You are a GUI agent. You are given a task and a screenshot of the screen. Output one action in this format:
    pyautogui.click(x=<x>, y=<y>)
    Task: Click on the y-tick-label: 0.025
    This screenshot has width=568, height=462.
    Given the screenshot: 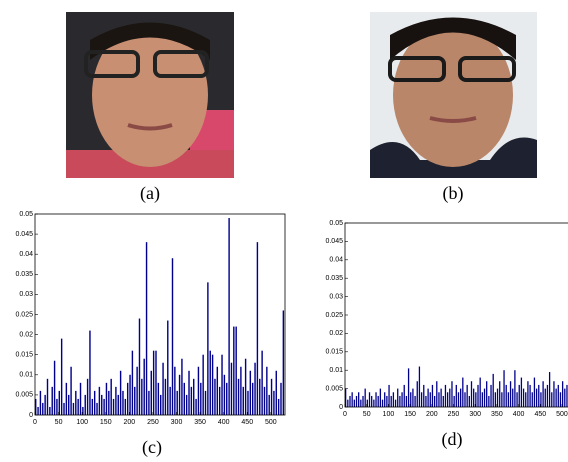 What is the action you would take?
    pyautogui.click(x=334, y=315)
    